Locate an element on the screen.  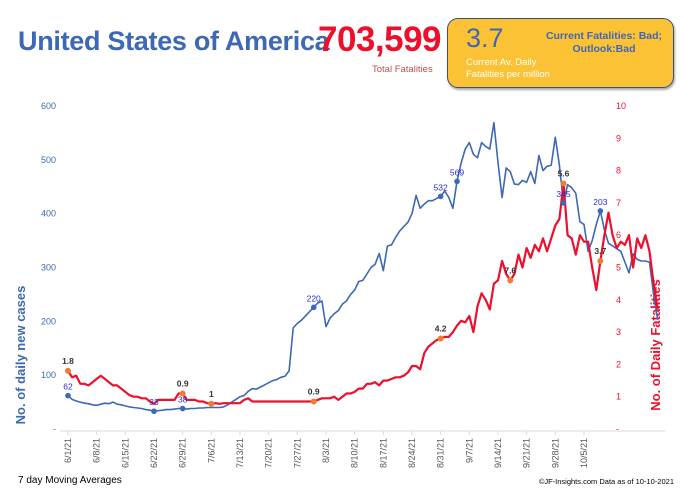
cases-data-label: 532 is located at coordinates (441, 187).